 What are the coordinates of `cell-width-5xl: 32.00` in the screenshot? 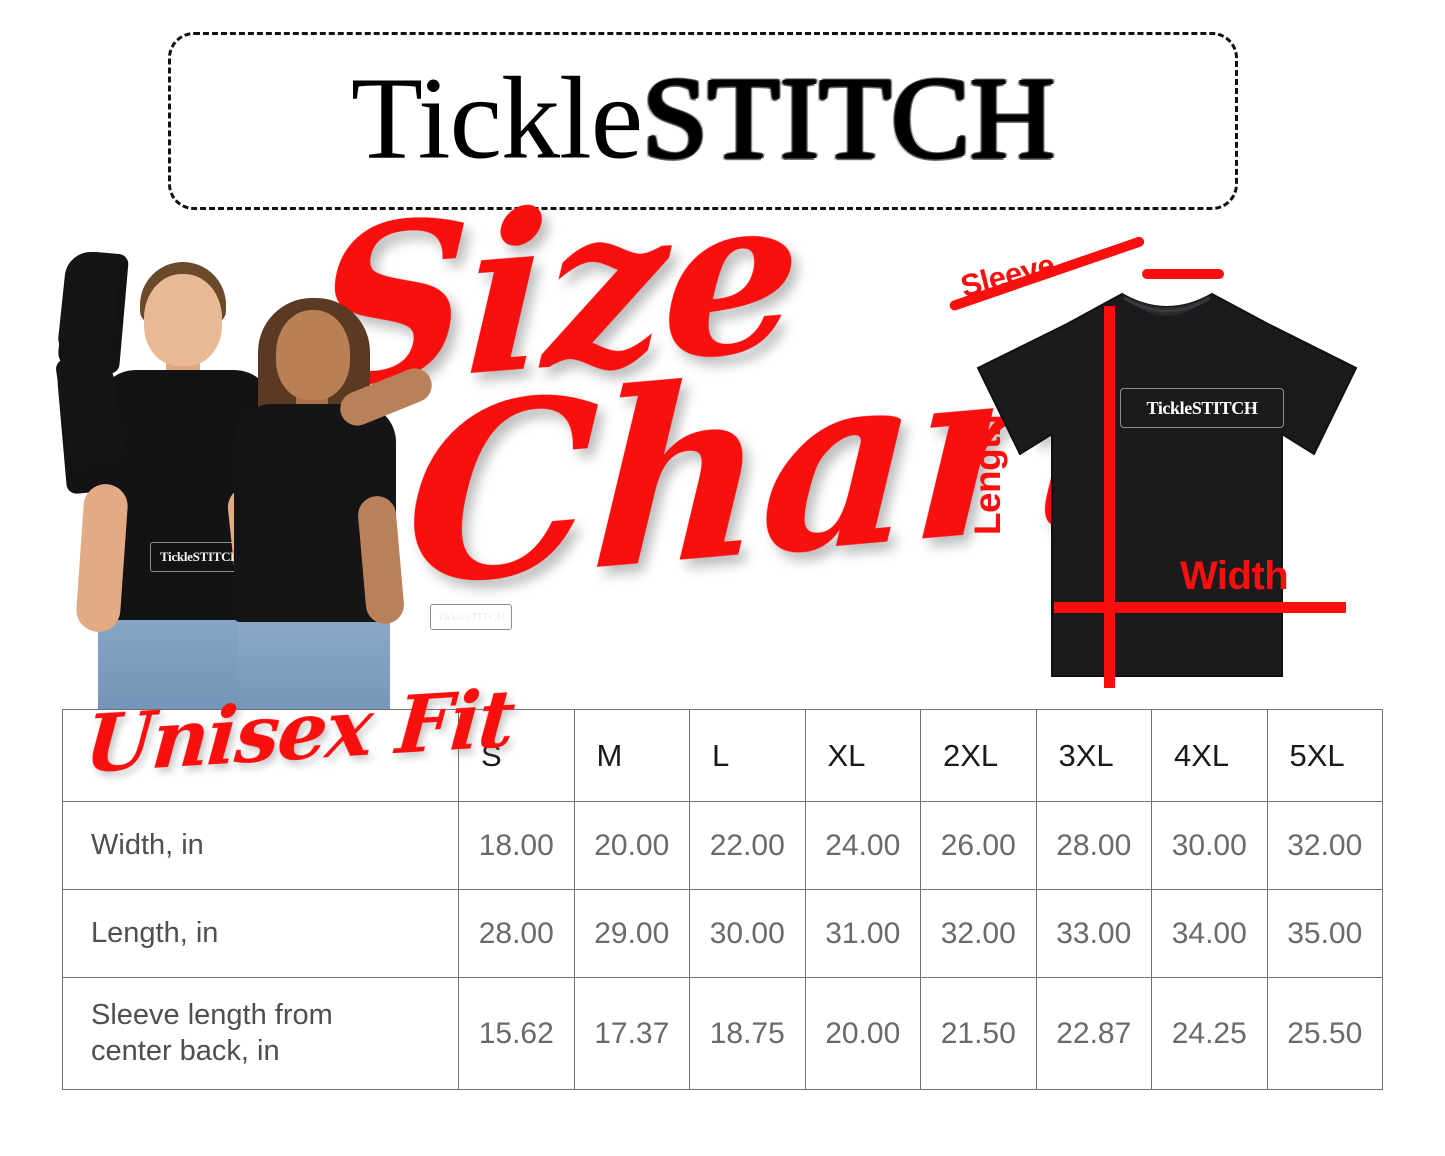 It's located at (1324, 845).